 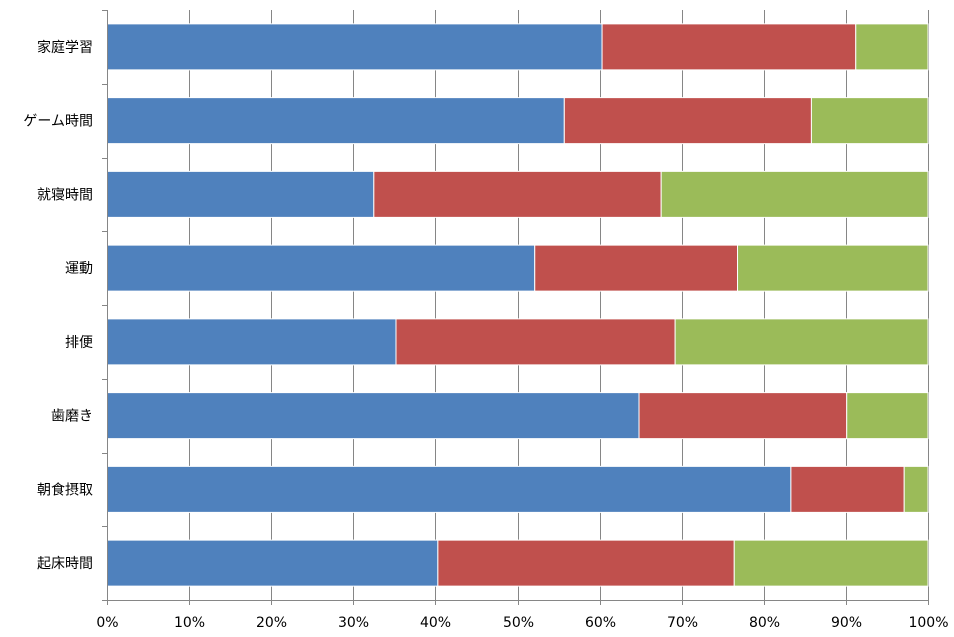 What do you see at coordinates (79, 343) in the screenshot?
I see `category-label: 排便` at bounding box center [79, 343].